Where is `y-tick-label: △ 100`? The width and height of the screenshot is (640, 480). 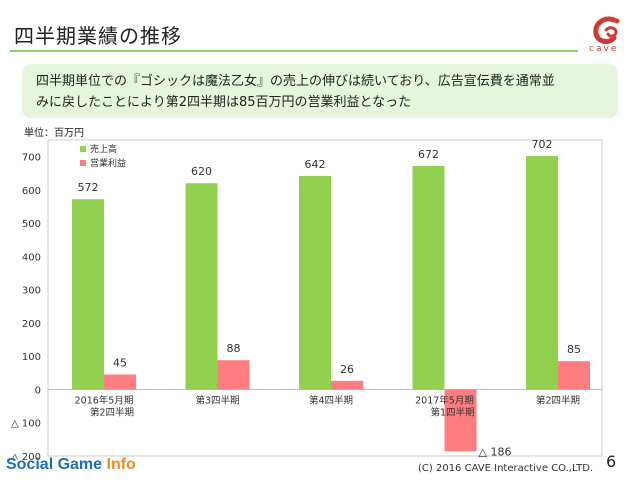 y-tick-label: △ 100 is located at coordinates (26, 424).